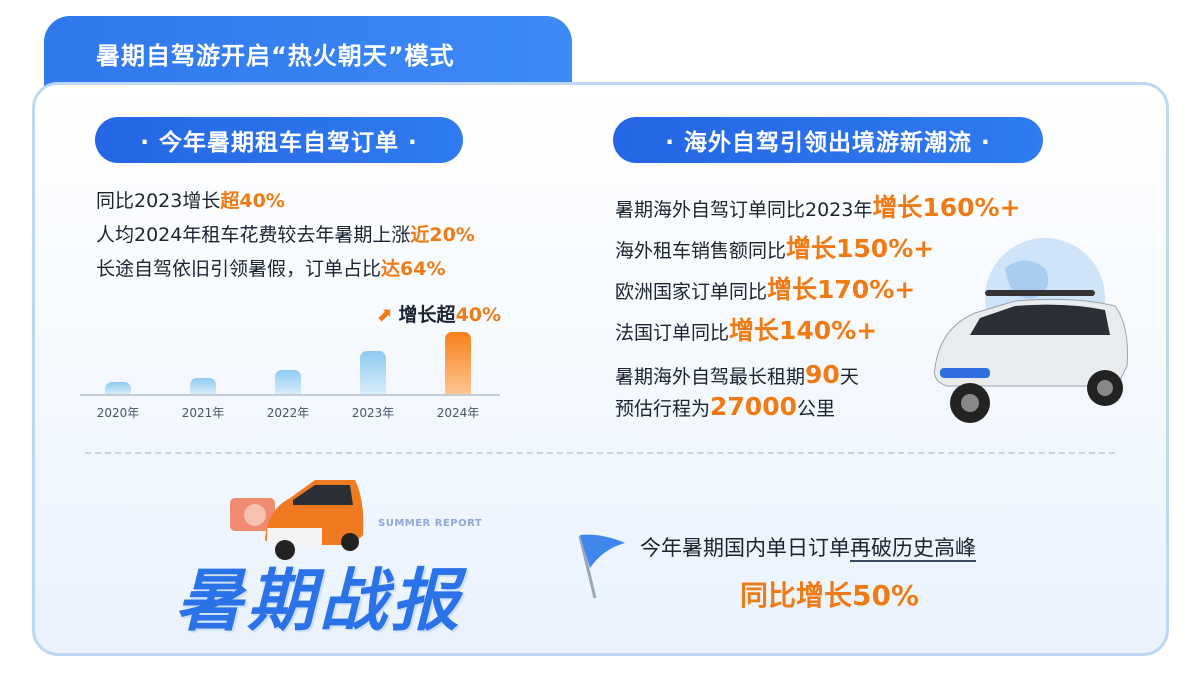 Image resolution: width=1200 pixels, height=680 pixels. Describe the element at coordinates (775, 248) in the screenshot. I see `right-line: 海外租车销售额同比增长150%+` at that location.